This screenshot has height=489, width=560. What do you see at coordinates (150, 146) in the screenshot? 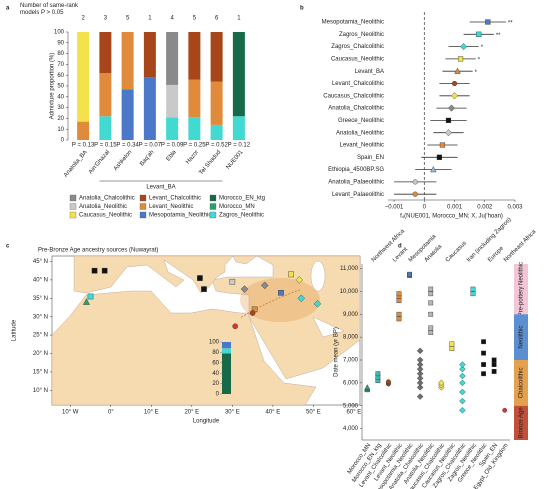
I see `p-value: P = 0.07` at bounding box center [150, 146].